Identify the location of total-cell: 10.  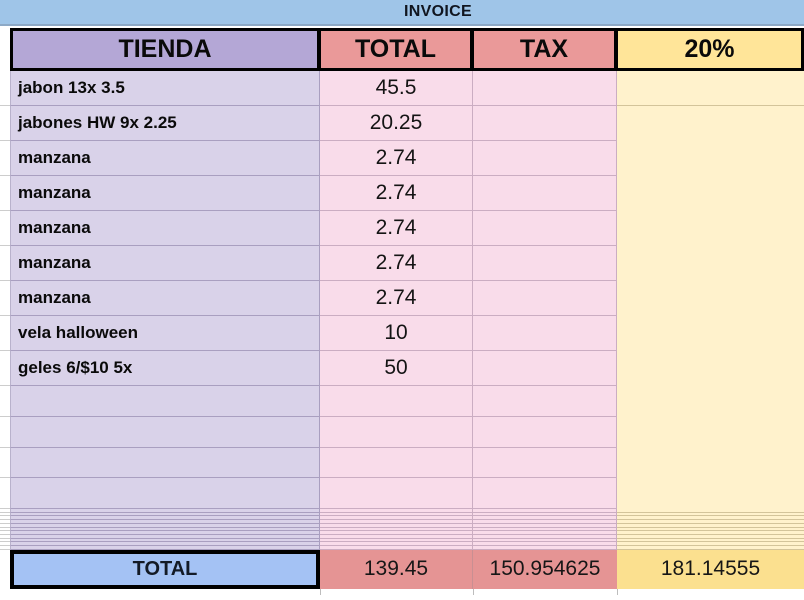
(396, 333).